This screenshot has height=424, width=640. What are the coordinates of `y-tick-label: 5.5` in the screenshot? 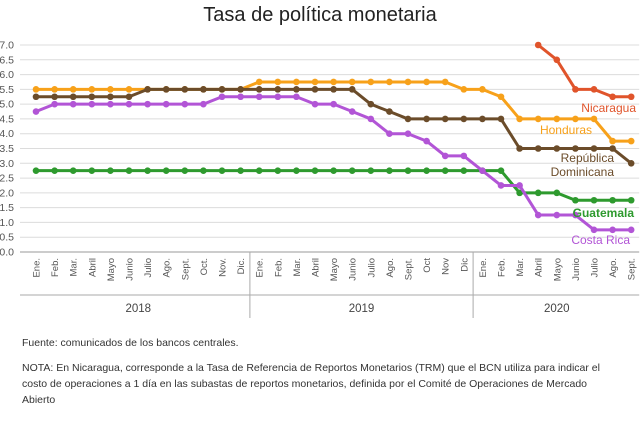 It's located at (7, 90).